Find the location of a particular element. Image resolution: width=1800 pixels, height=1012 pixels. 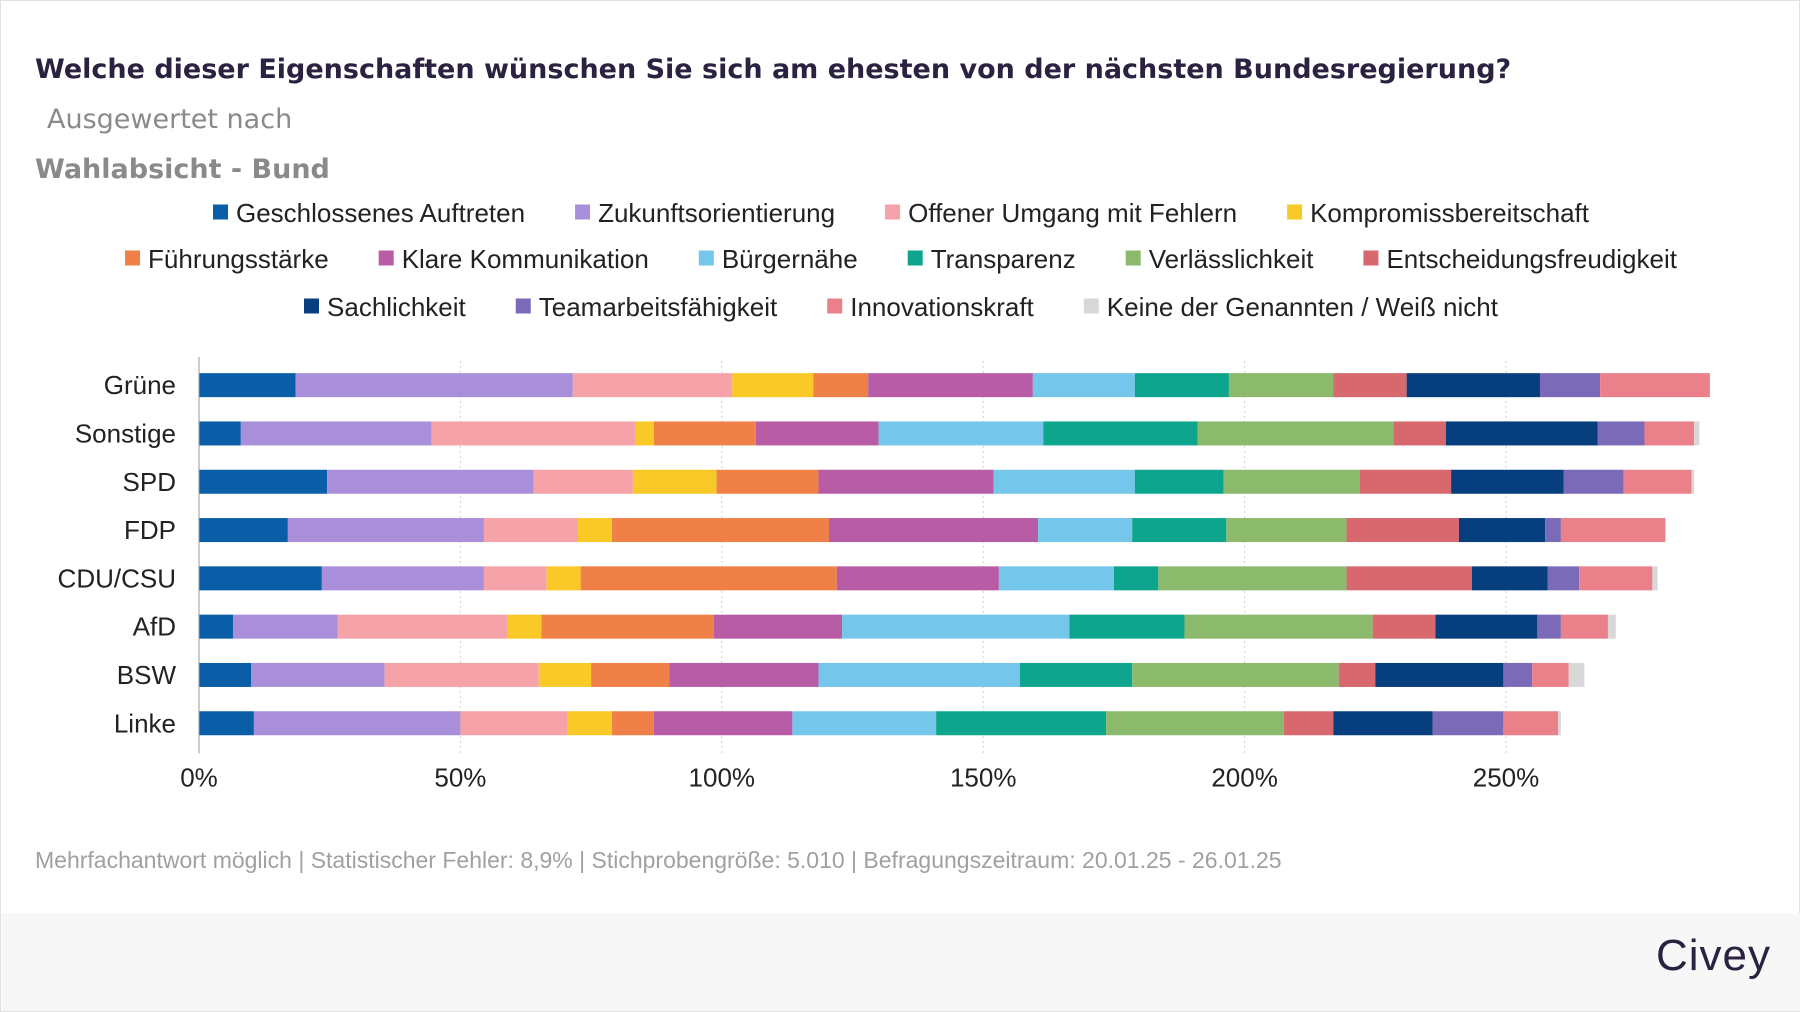

legend-item: Klare Kommunikation is located at coordinates (513, 259).